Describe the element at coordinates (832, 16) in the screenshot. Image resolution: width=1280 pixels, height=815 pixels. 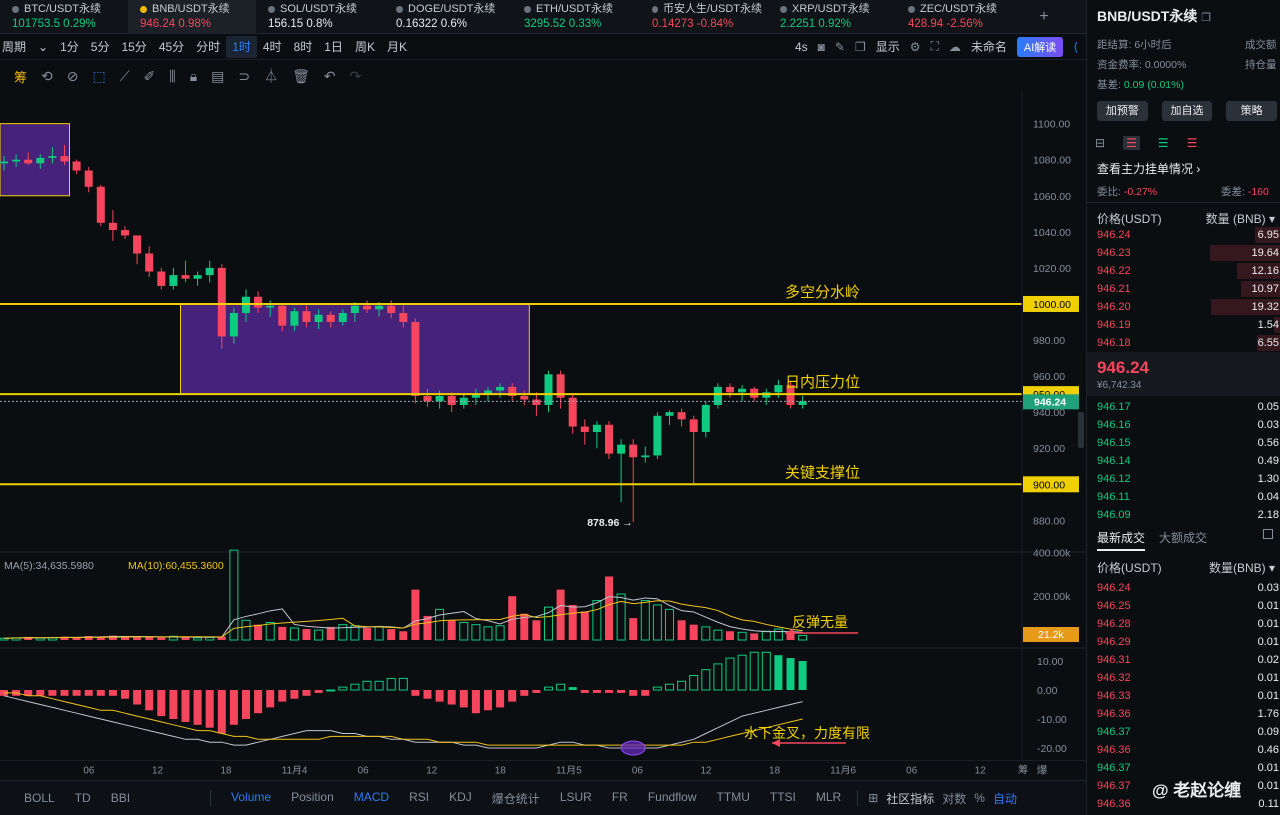
I see `ticker-tab: XRP/USDT永续 2.2251 0.92%` at that location.